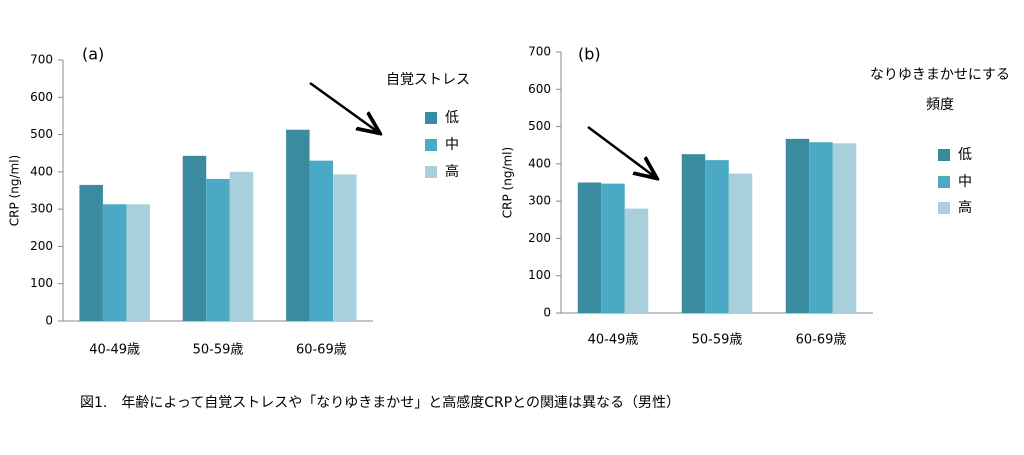  What do you see at coordinates (428, 80) in the screenshot?
I see `legend-title: 自覚ストレス` at bounding box center [428, 80].